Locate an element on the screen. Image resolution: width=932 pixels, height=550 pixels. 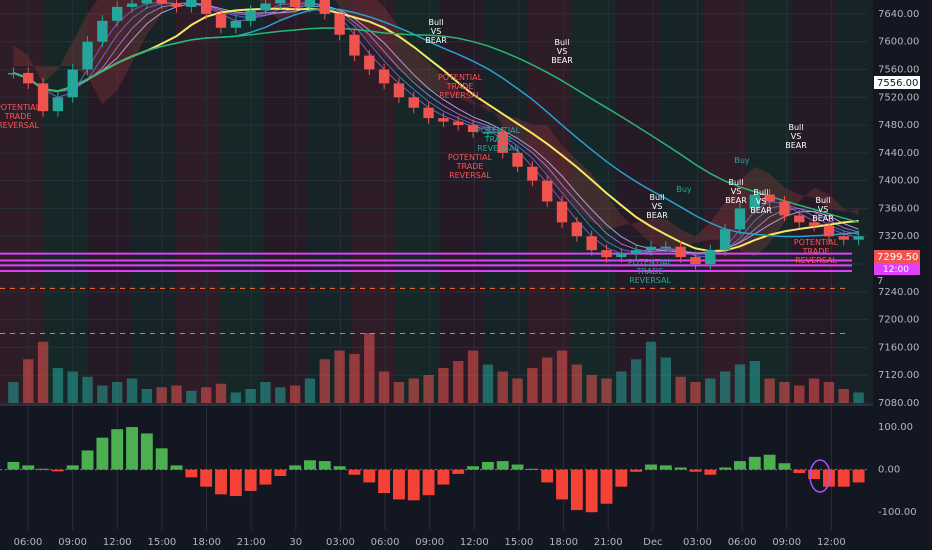
x-tick-label: 30 is located at coordinates (295, 542).